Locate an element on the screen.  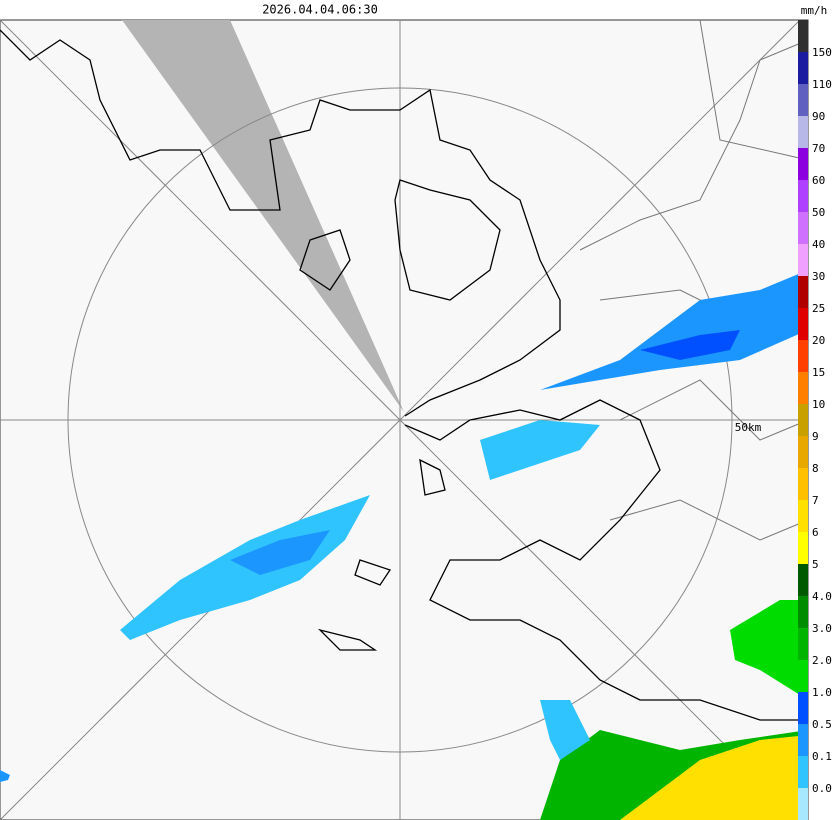
legend-label: 0.1 is located at coordinates (822, 756).